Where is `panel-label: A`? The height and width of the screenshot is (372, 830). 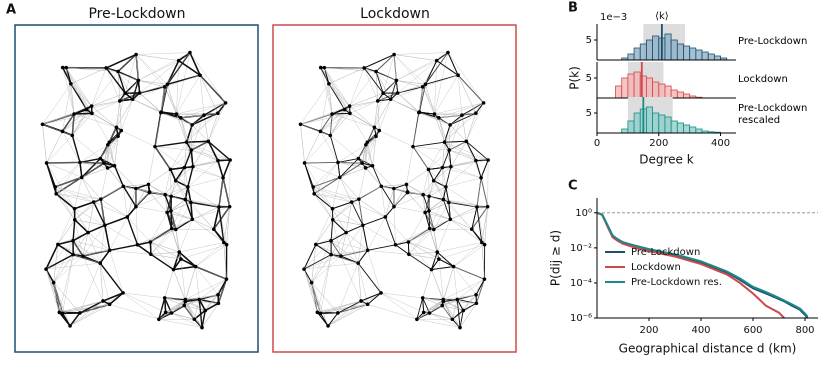 panel-label: A is located at coordinates (11, 10).